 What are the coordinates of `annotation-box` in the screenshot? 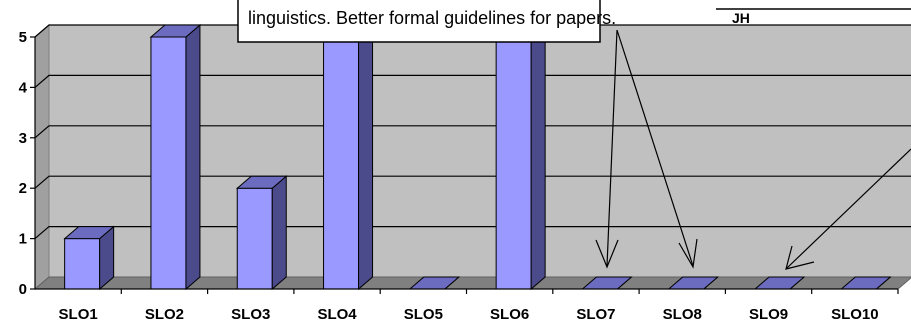 It's located at (419, 21).